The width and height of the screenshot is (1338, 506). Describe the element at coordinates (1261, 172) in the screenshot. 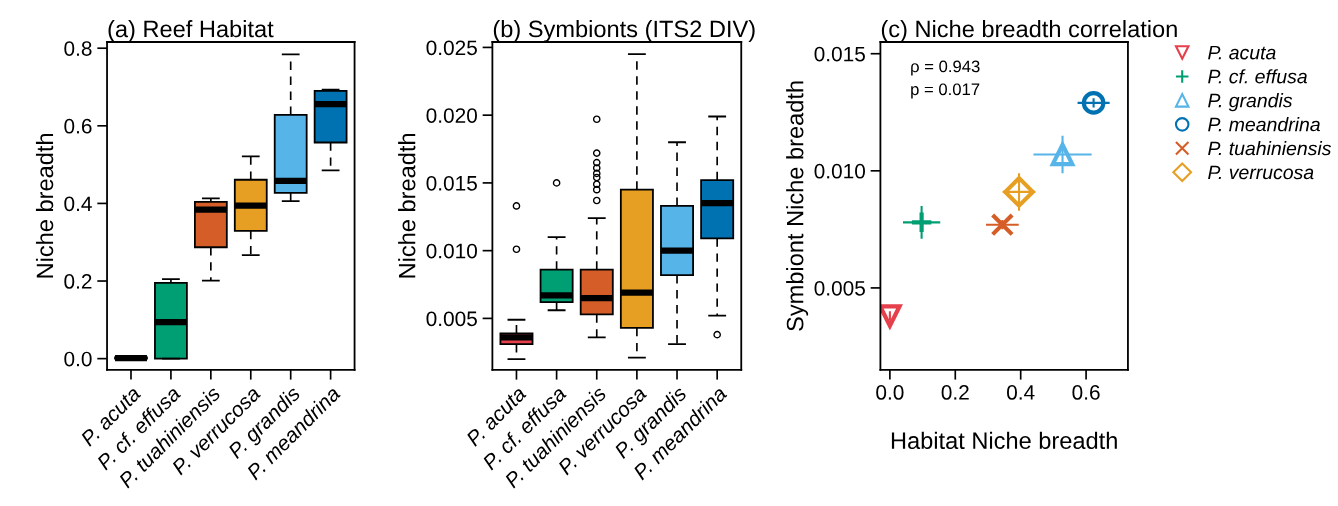

I see `legend-label: P. verrucosa` at that location.